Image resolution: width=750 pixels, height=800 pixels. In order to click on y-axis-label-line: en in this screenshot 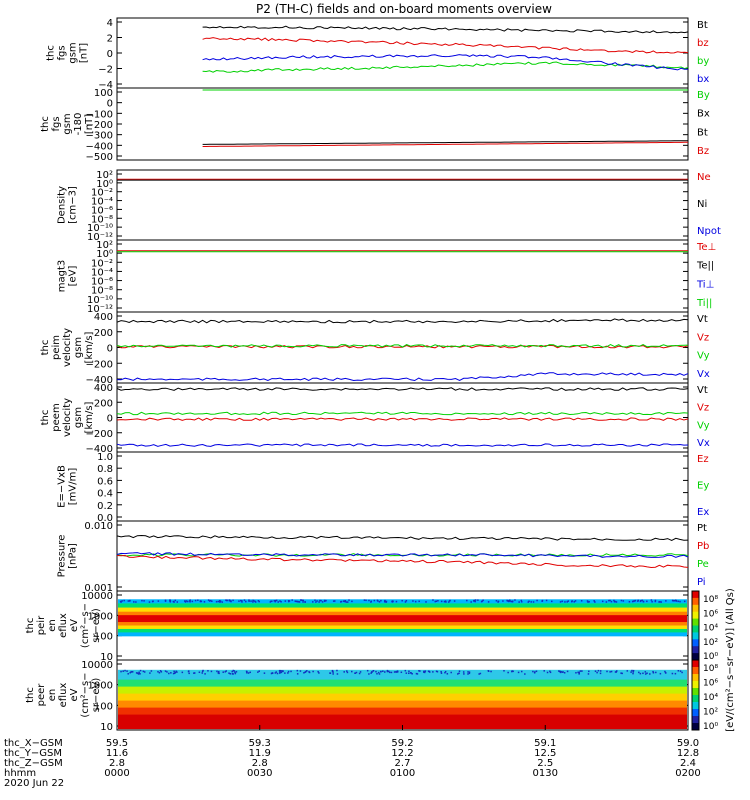, I will do `click(52, 695)`.